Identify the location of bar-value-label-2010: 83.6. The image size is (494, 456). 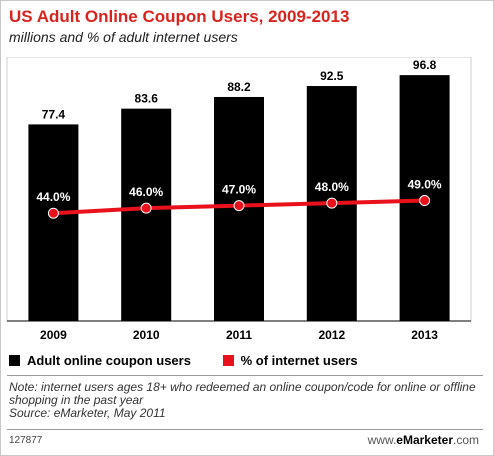
(147, 99).